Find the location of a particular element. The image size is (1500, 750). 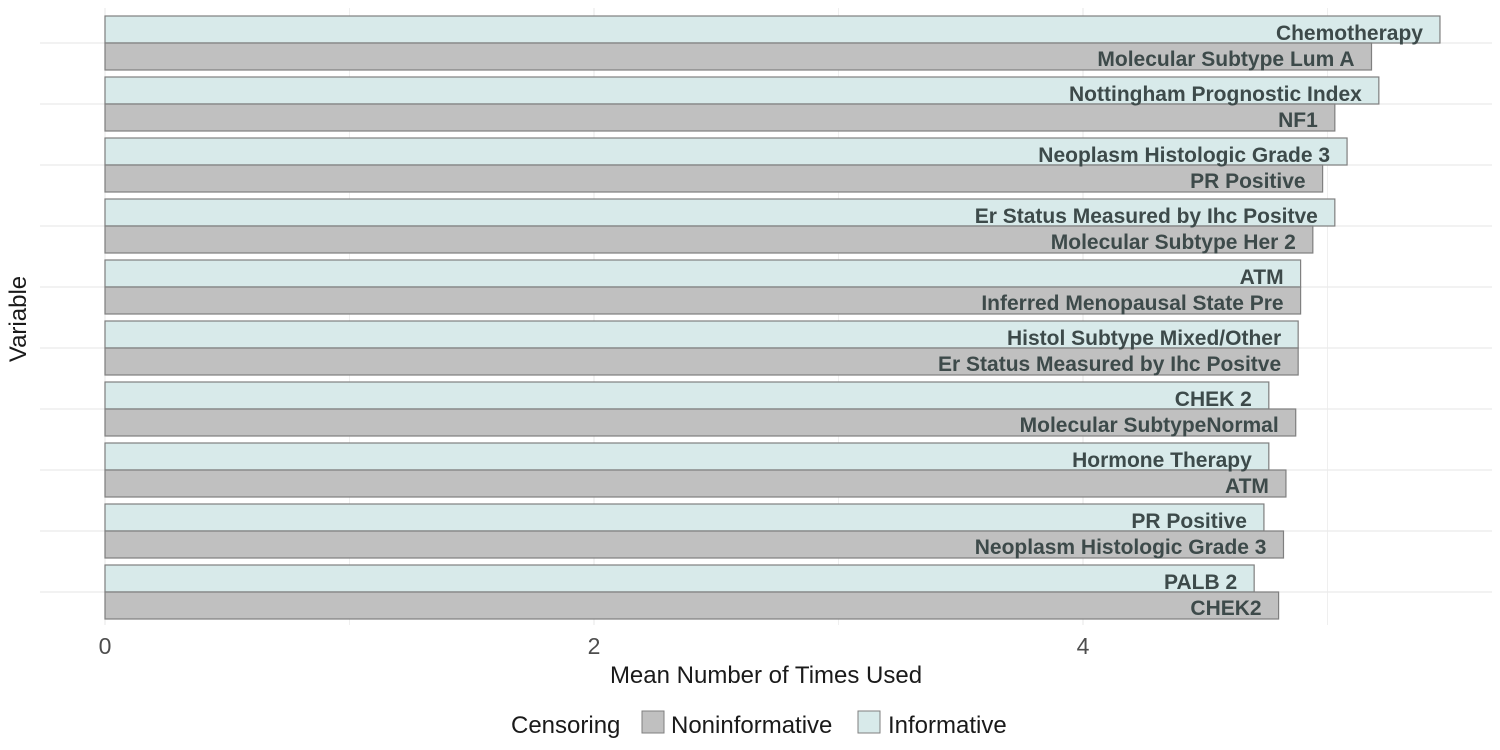

bar-label-informative: CHEK 2 is located at coordinates (1213, 399).